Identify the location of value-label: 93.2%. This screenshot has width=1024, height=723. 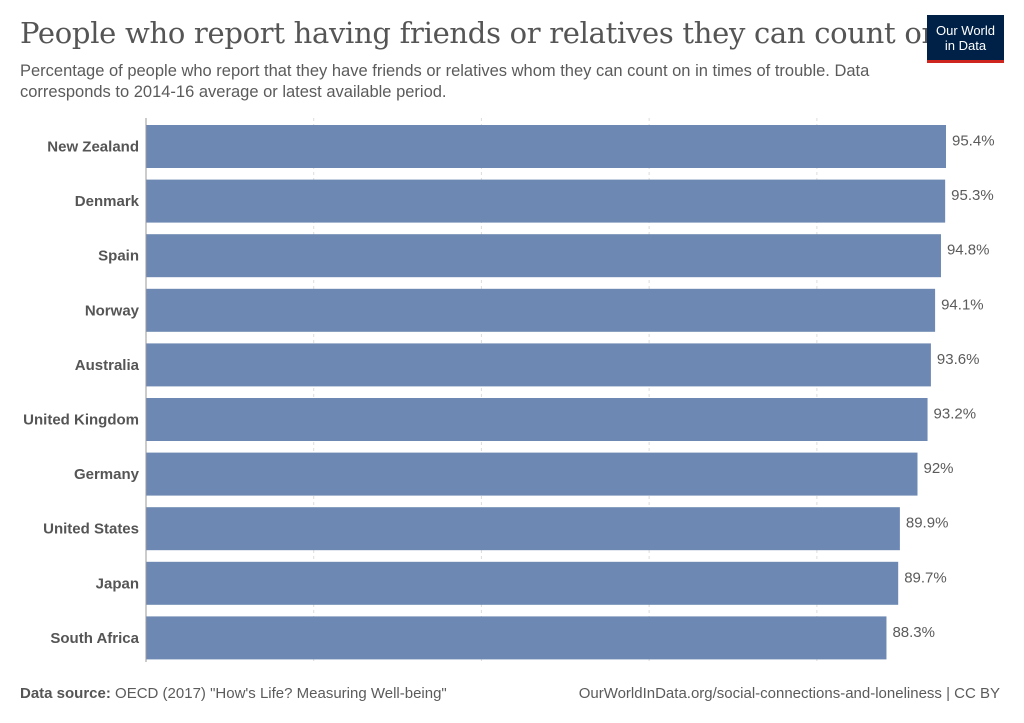
(955, 414).